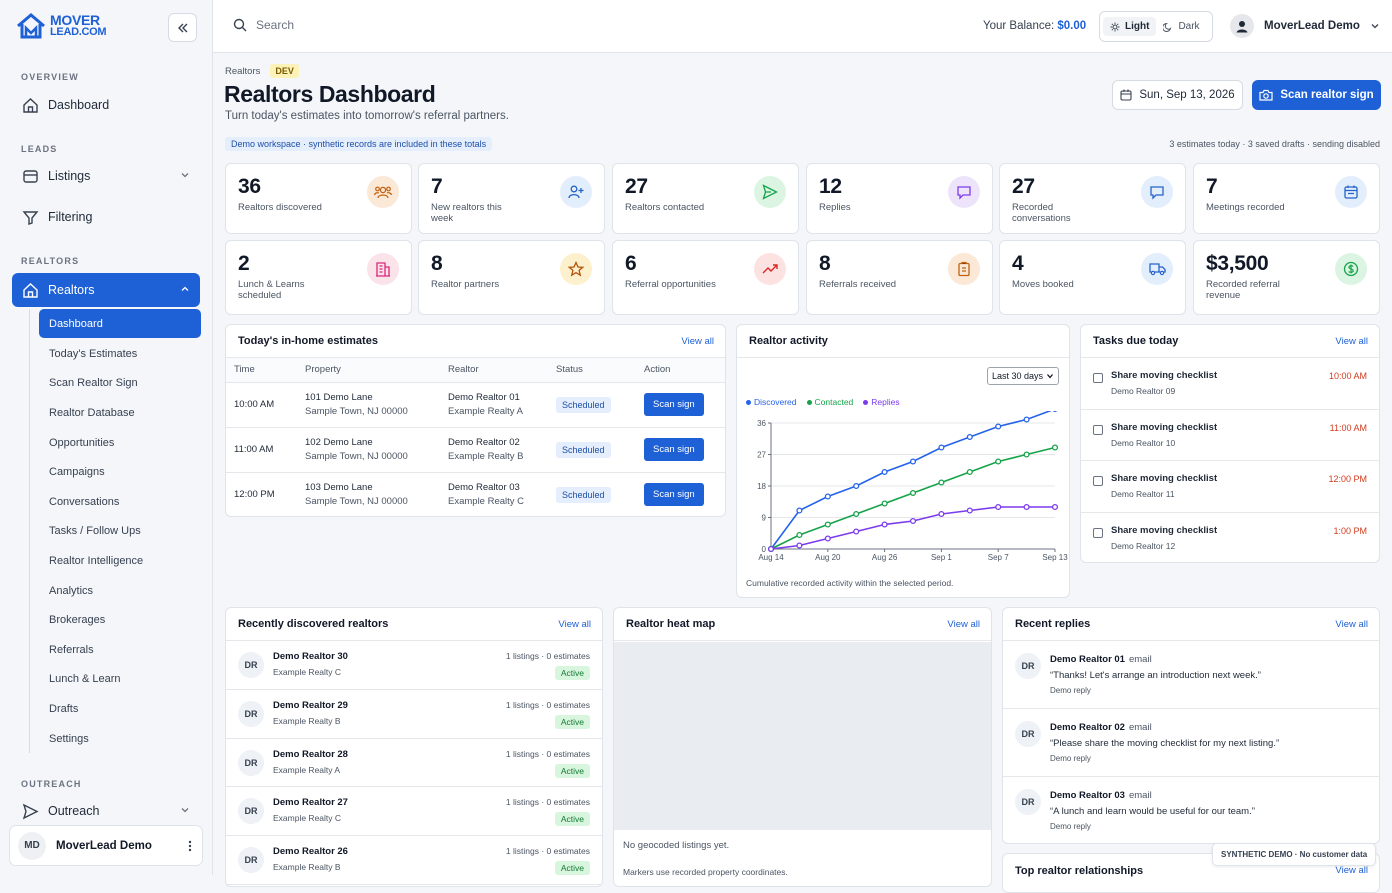  What do you see at coordinates (263, 25) in the screenshot?
I see `search-input: Search` at bounding box center [263, 25].